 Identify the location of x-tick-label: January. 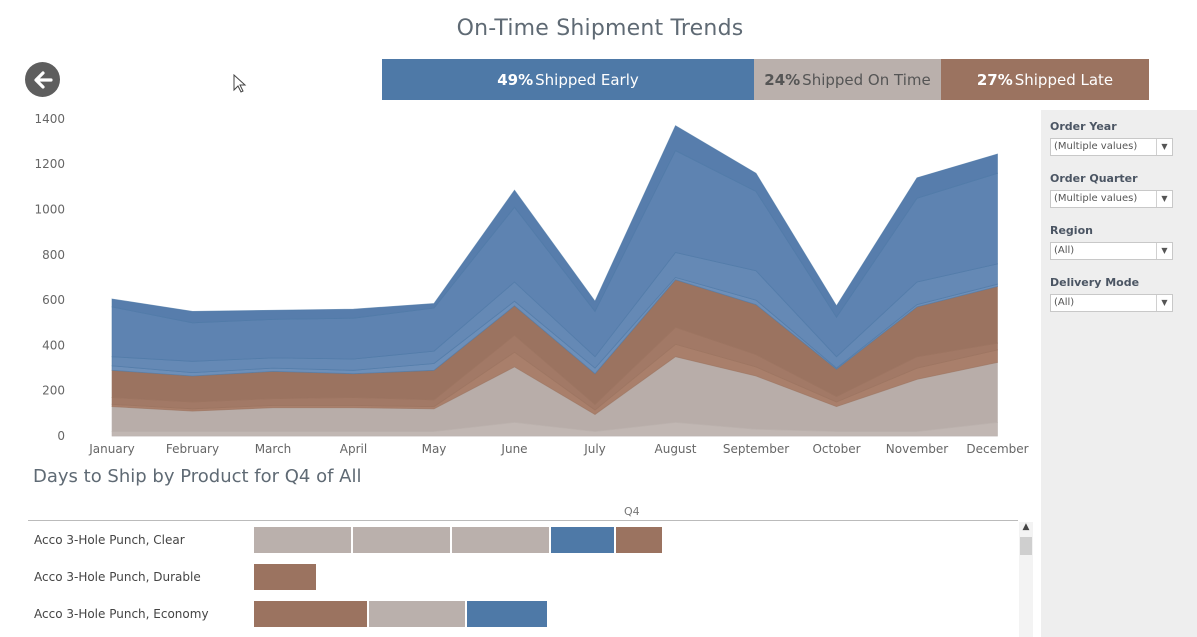
(111, 449).